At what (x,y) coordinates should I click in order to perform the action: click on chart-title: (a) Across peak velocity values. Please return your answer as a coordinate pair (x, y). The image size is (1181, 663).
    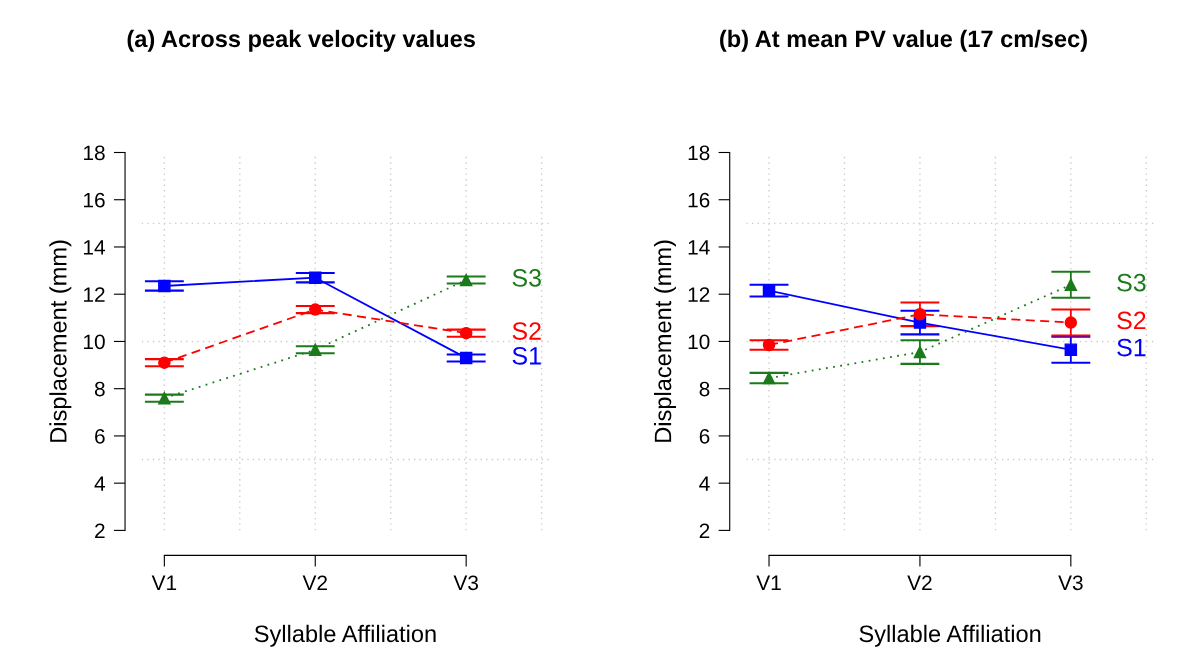
    Looking at the image, I should click on (301, 40).